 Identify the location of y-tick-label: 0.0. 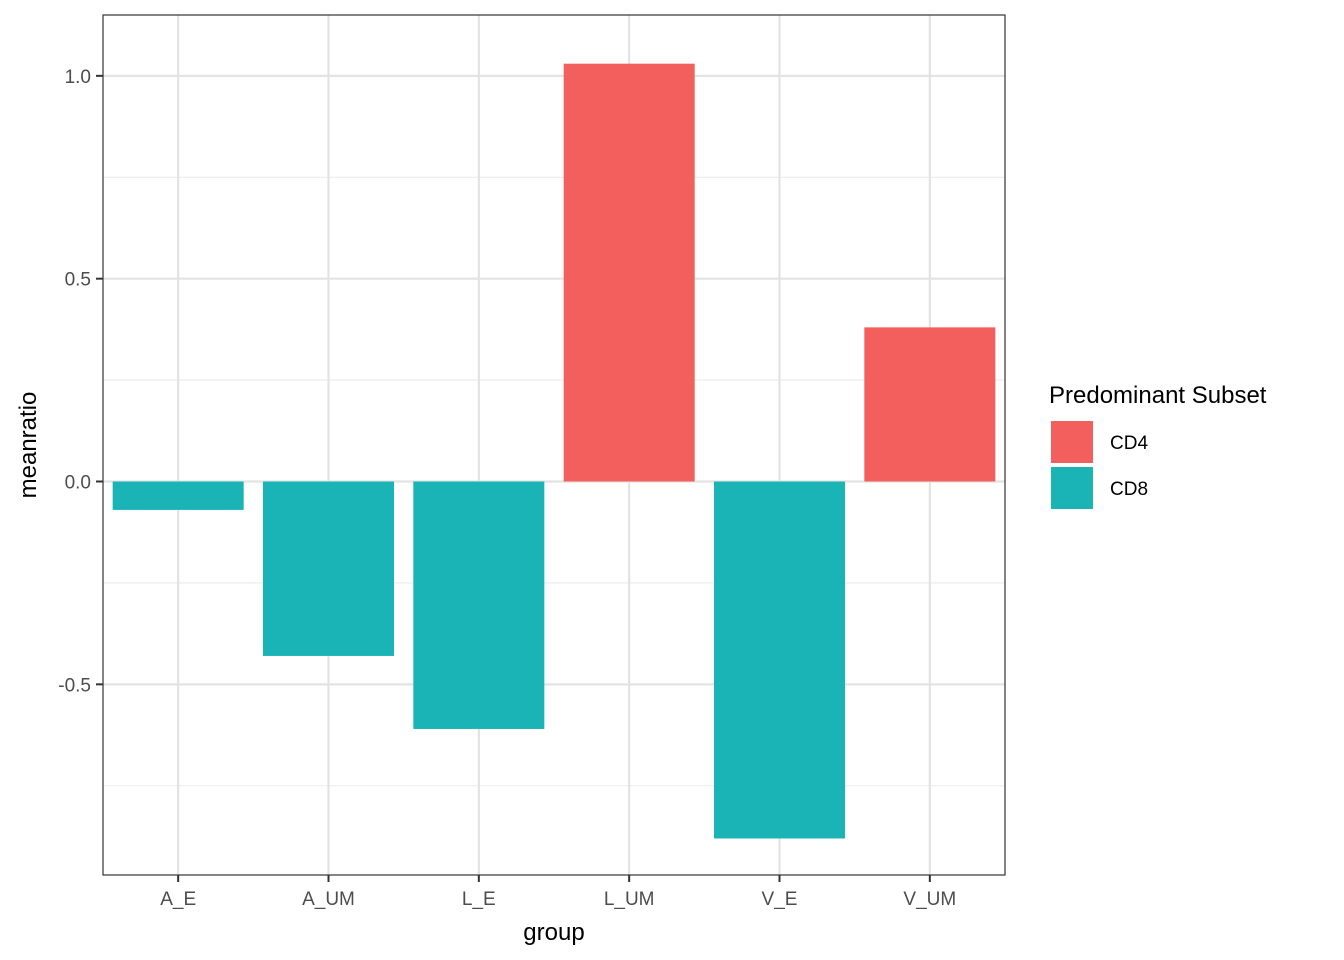
(78, 483).